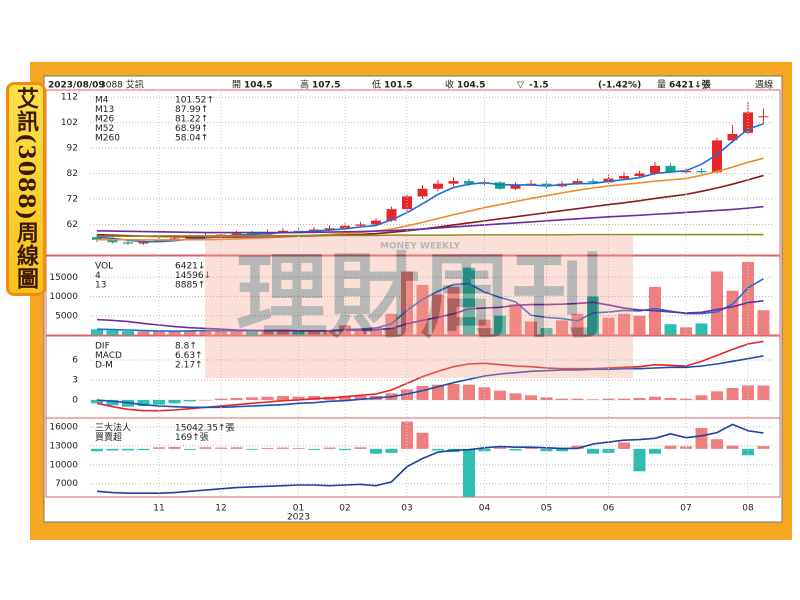  What do you see at coordinates (98, 276) in the screenshot?
I see `legend-name: 4` at bounding box center [98, 276].